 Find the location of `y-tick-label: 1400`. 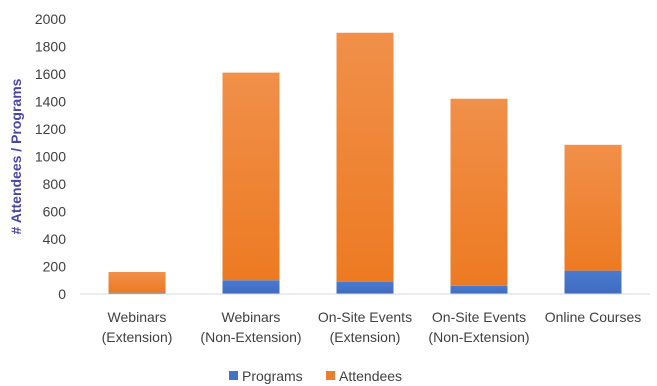

y-tick-label: 1400 is located at coordinates (50, 102).